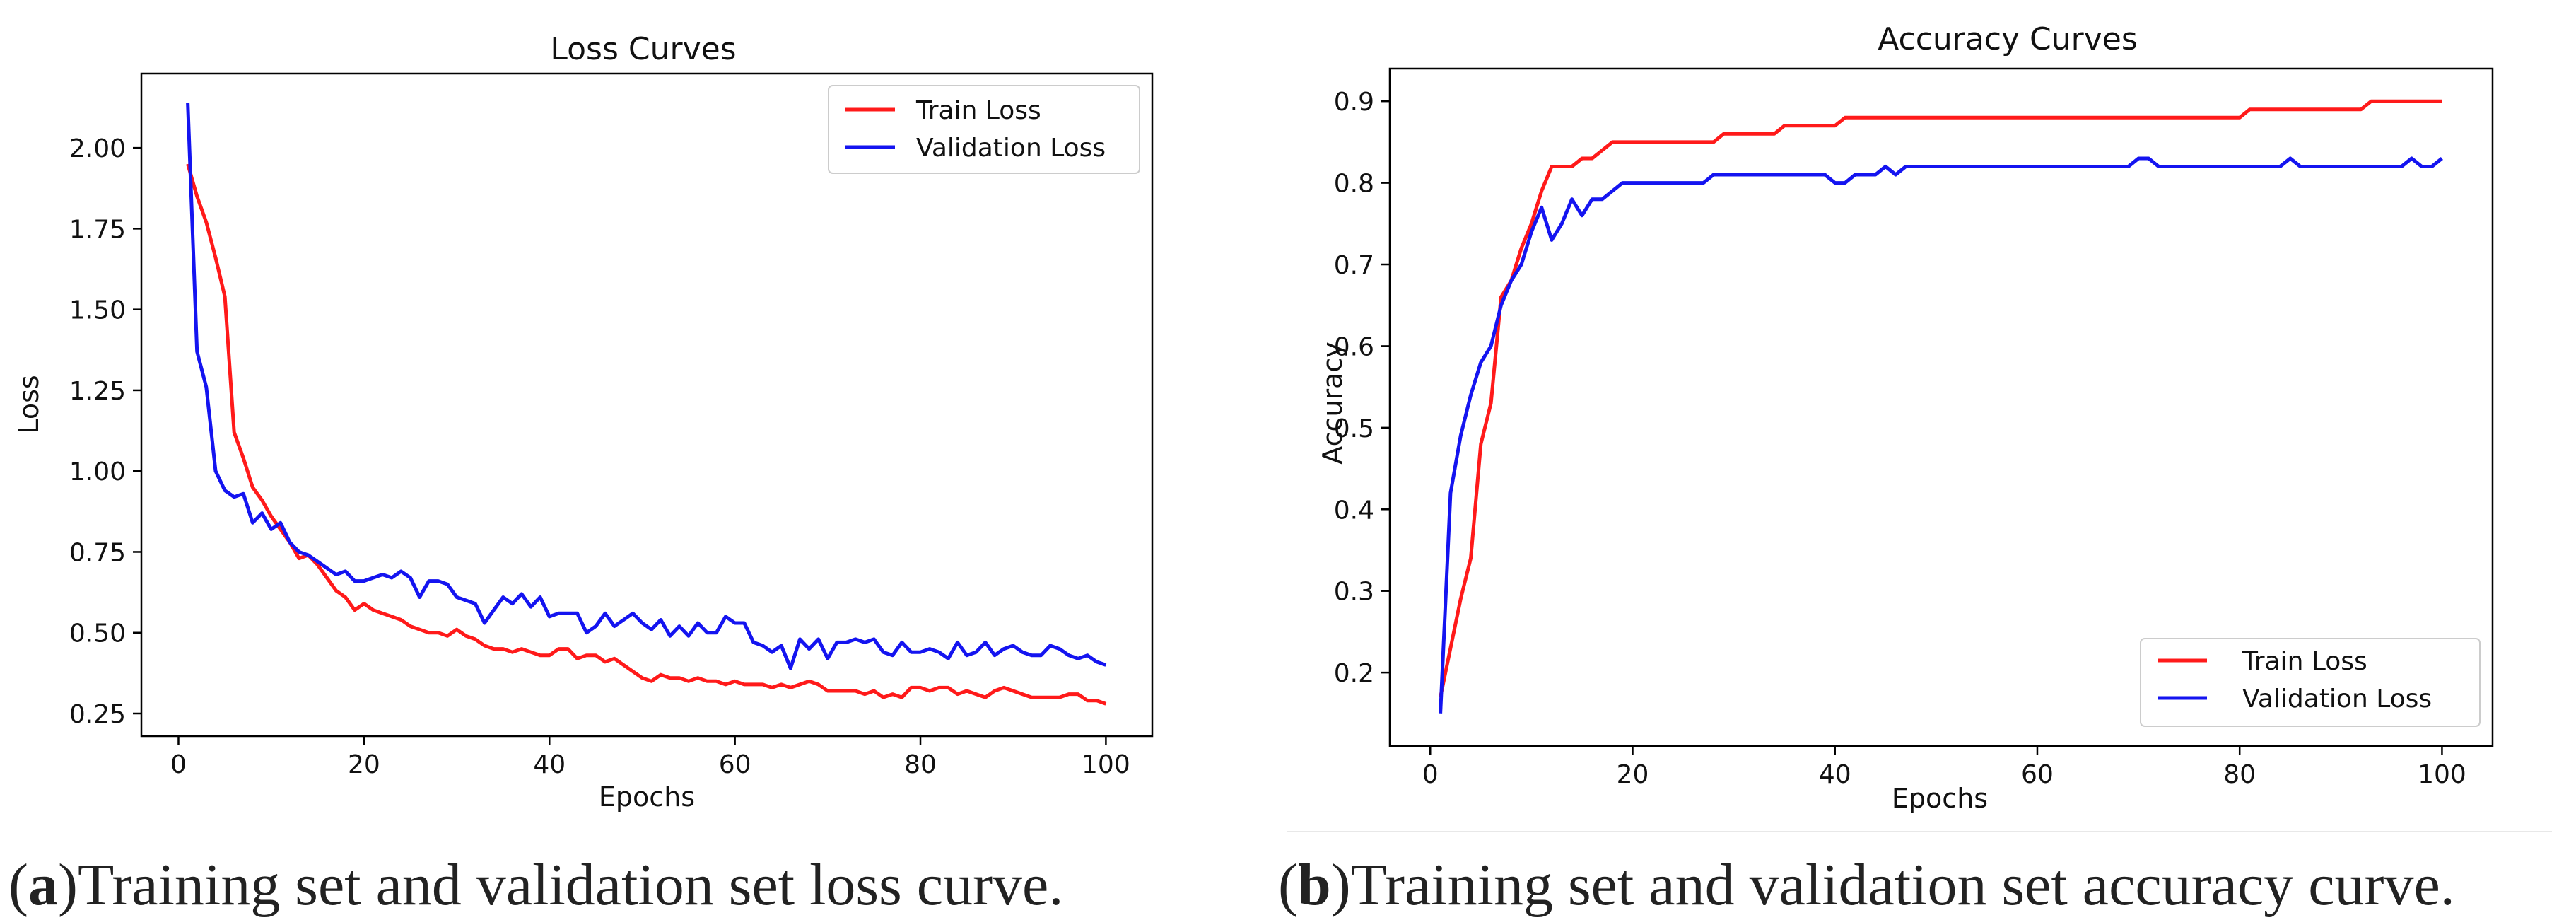 The width and height of the screenshot is (2576, 920). Describe the element at coordinates (2442, 774) in the screenshot. I see `accuracy-x-tick-label: 100` at that location.